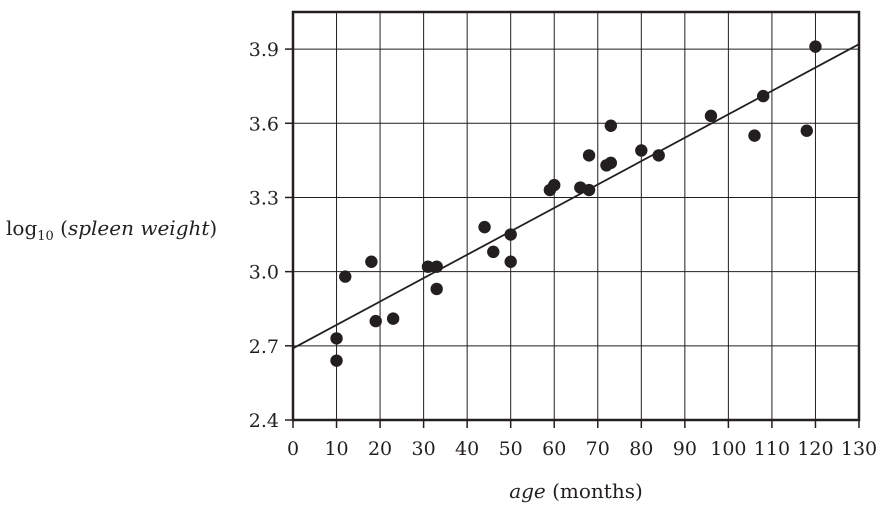 This screenshot has width=877, height=508. I want to click on y-axis-title-log: log, so click(22, 228).